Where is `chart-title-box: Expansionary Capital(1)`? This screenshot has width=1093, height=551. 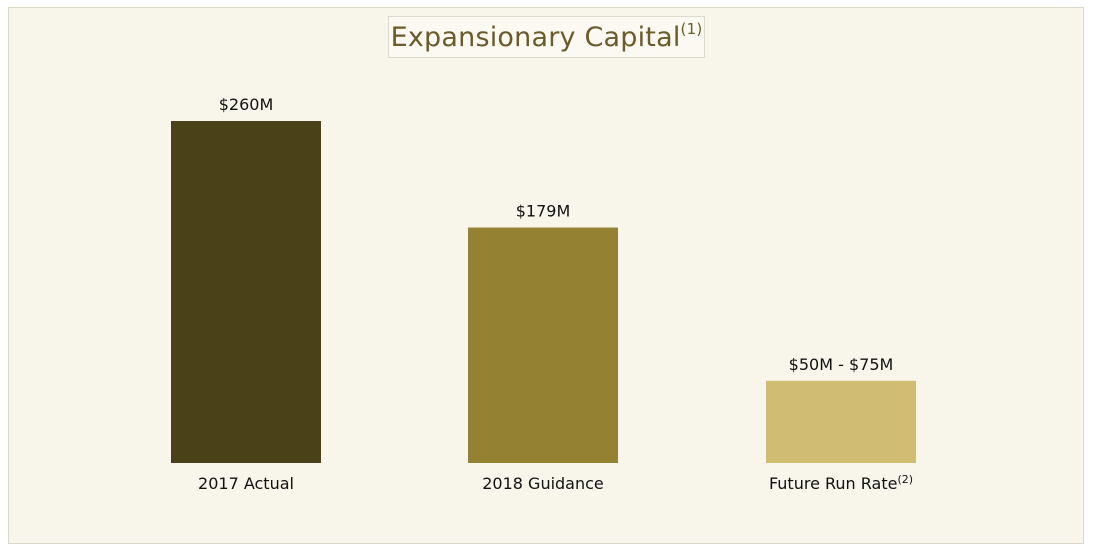
chart-title-box: Expansionary Capital(1) is located at coordinates (546, 37).